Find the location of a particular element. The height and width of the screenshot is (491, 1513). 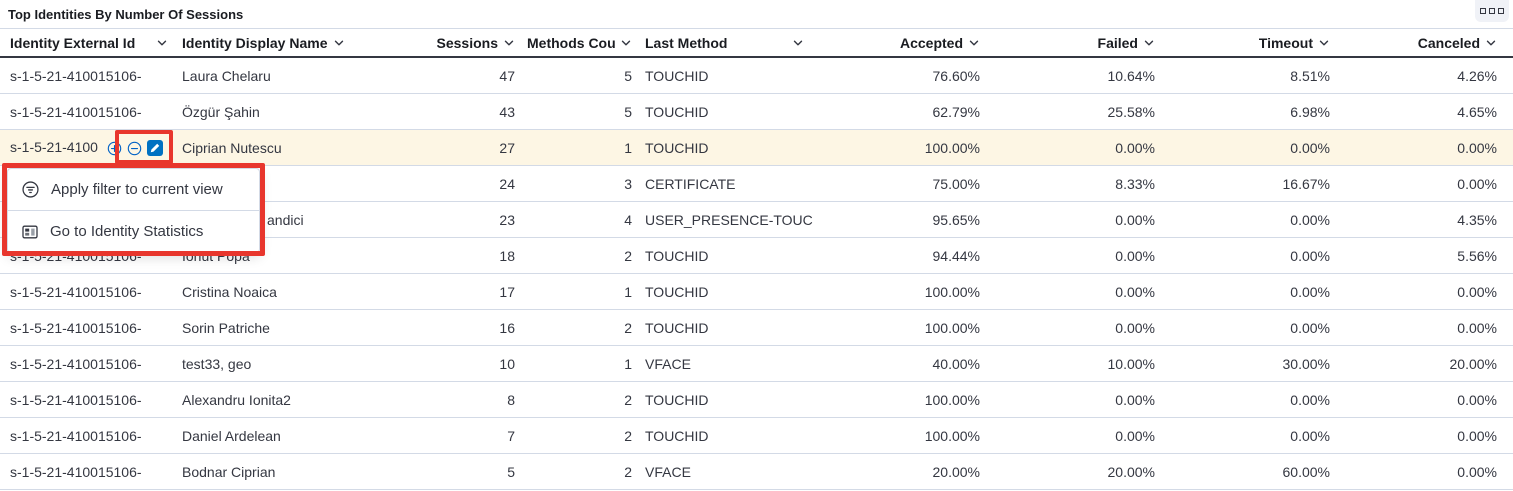

column-header-identity-display-name: Identity Display Name is located at coordinates (306, 43).